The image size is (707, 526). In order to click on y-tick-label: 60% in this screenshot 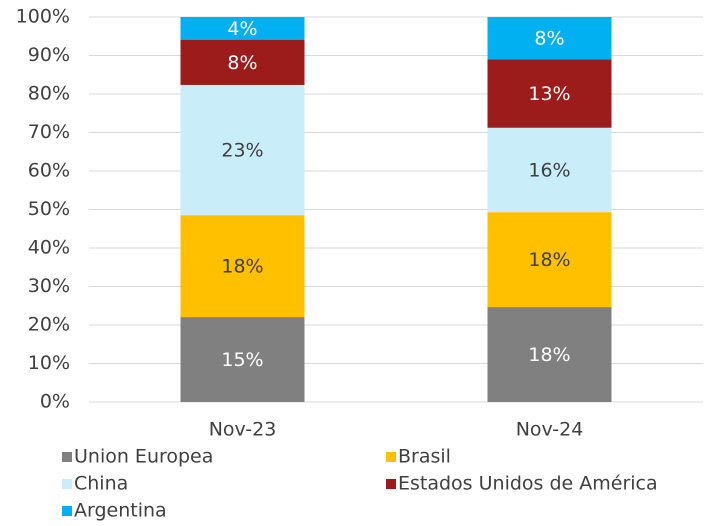, I will do `click(49, 171)`.